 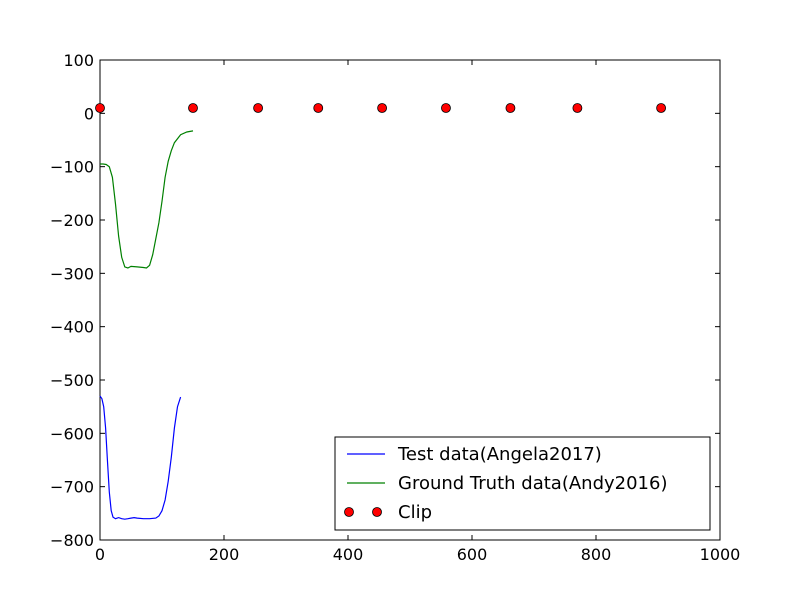 What do you see at coordinates (100, 554) in the screenshot?
I see `x-tick-label: 0` at bounding box center [100, 554].